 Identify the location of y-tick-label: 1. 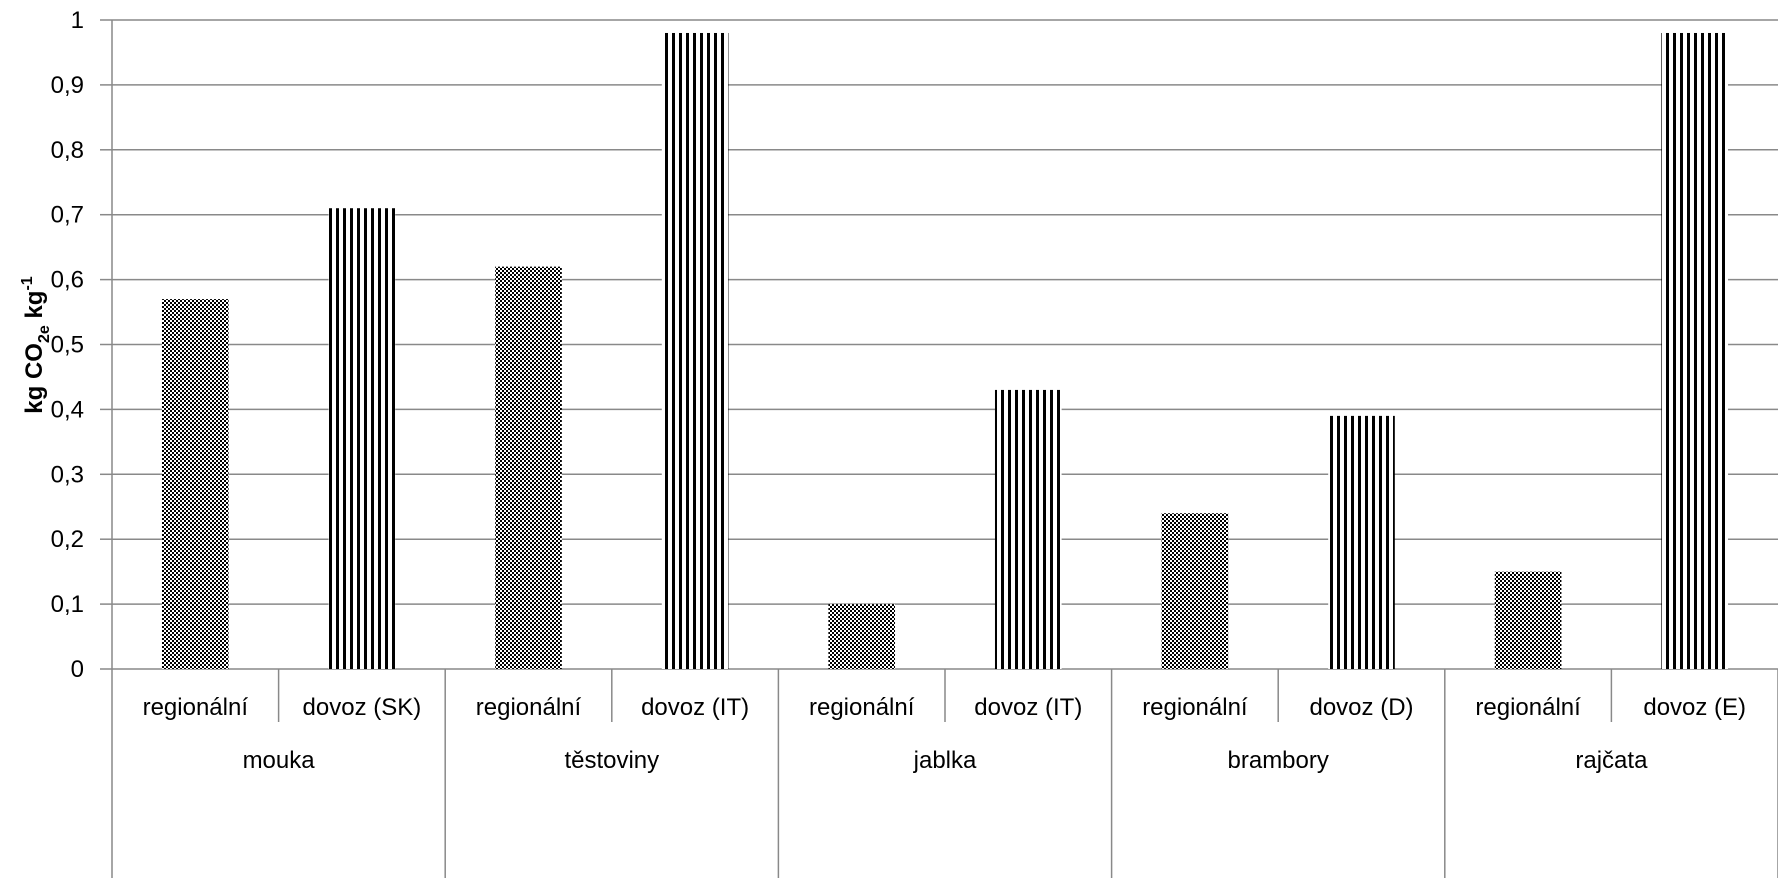
(77, 20).